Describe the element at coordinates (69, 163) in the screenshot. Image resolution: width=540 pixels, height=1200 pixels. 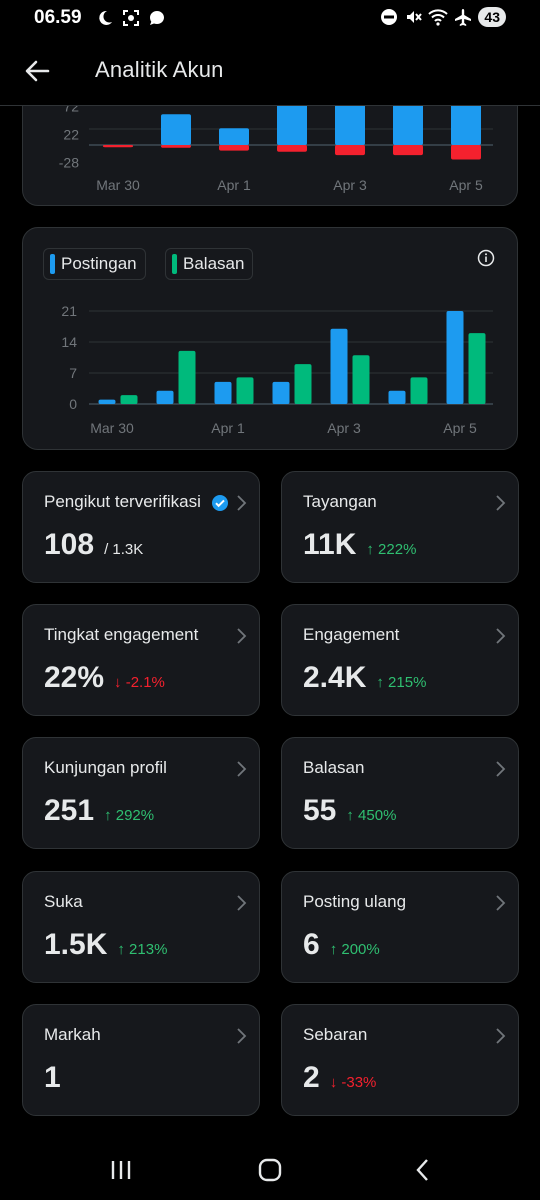
I see `y-tick-label: -28` at that location.